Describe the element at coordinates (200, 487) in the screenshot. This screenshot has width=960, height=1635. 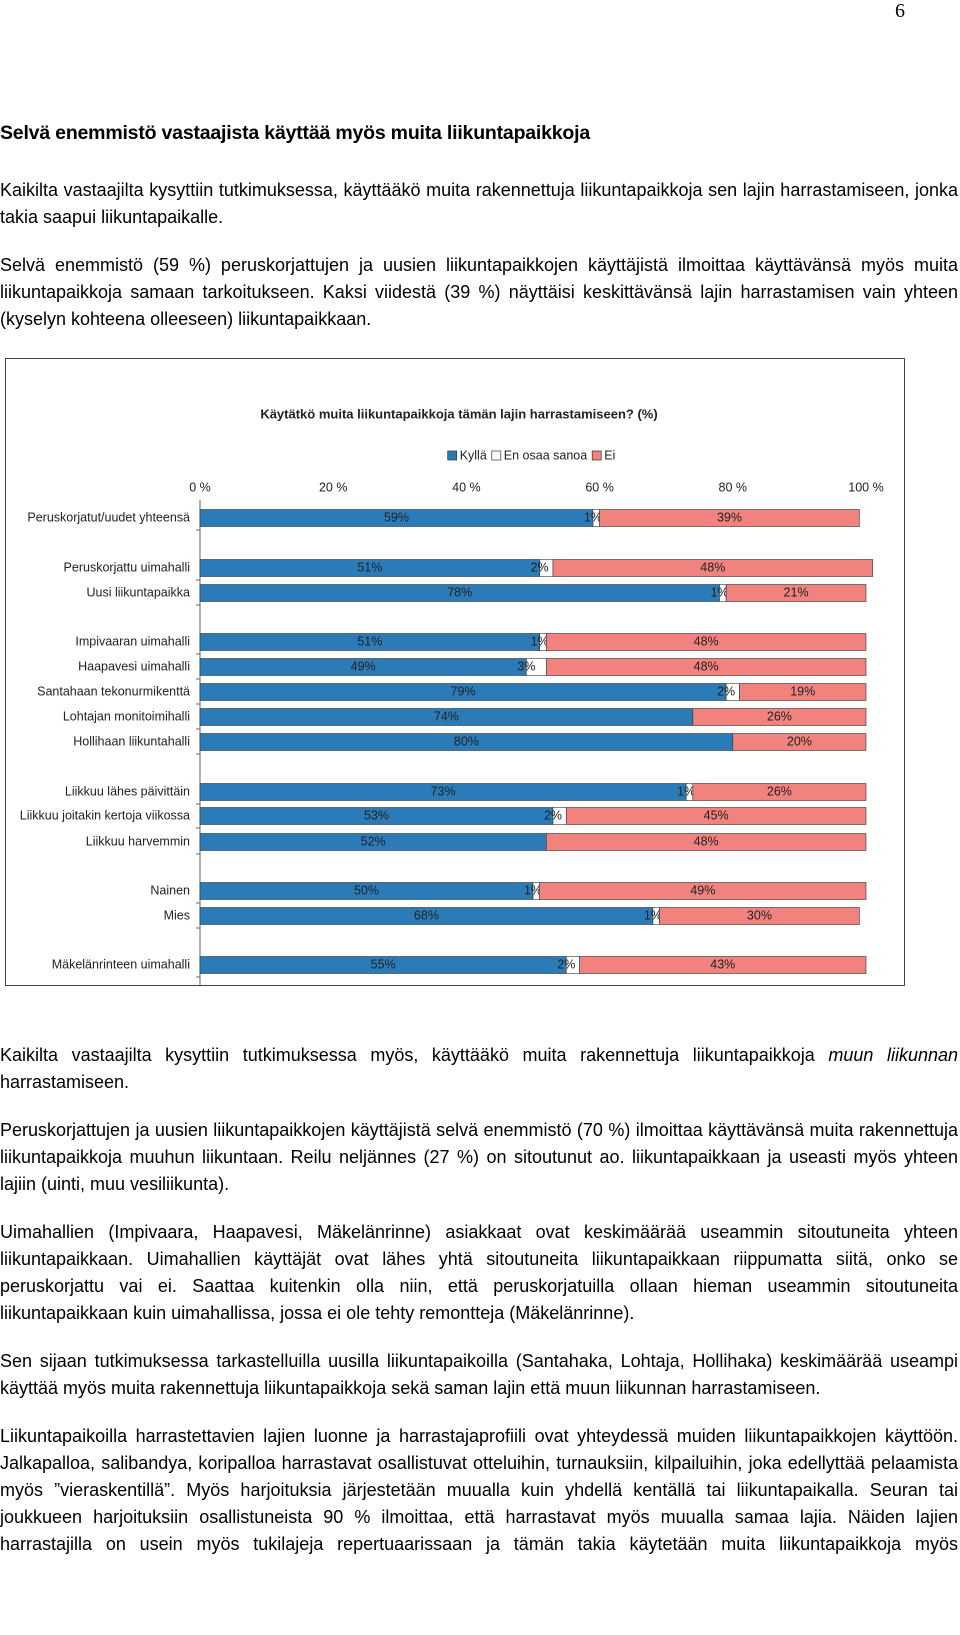
I see `x-tick-label: 0 %` at that location.